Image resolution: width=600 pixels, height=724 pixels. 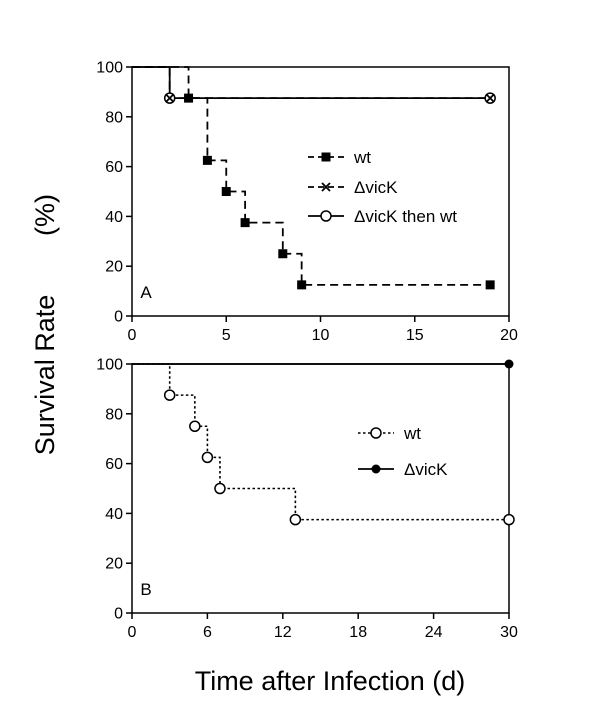 What do you see at coordinates (321, 335) in the screenshot?
I see `x-tick-label: 10` at bounding box center [321, 335].